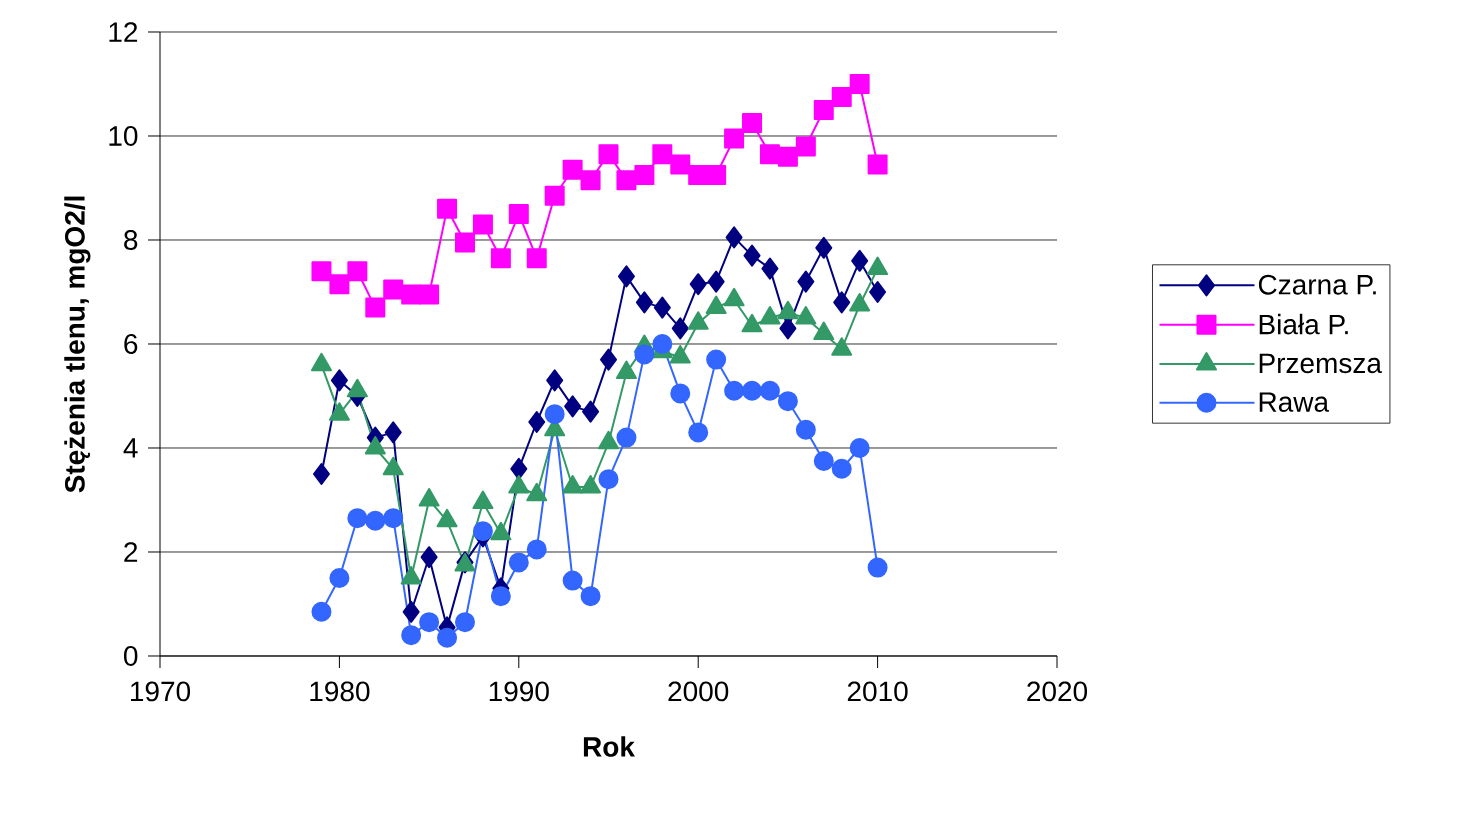 The image size is (1467, 816). I want to click on y-tick-label: 8, so click(131, 240).